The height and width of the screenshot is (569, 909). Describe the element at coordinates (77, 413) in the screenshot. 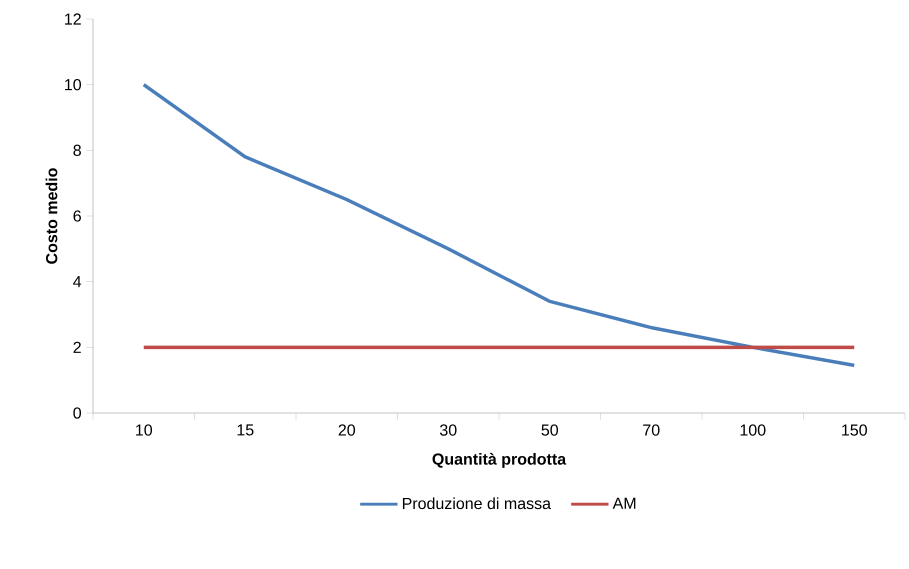

I see `y-tick-label: 0` at that location.